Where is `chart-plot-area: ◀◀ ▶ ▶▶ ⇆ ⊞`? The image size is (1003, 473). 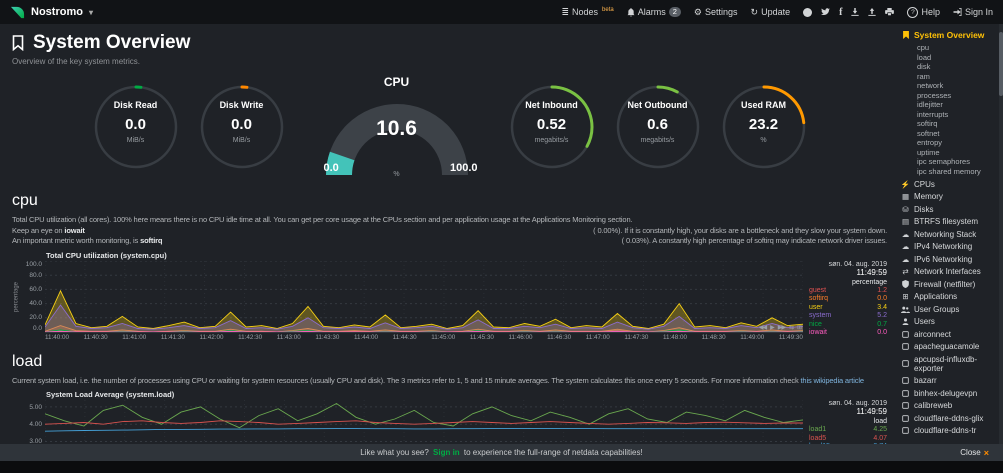 chart-plot-area: ◀◀ ▶ ▶▶ ⇆ ⊞ is located at coordinates (424, 296).